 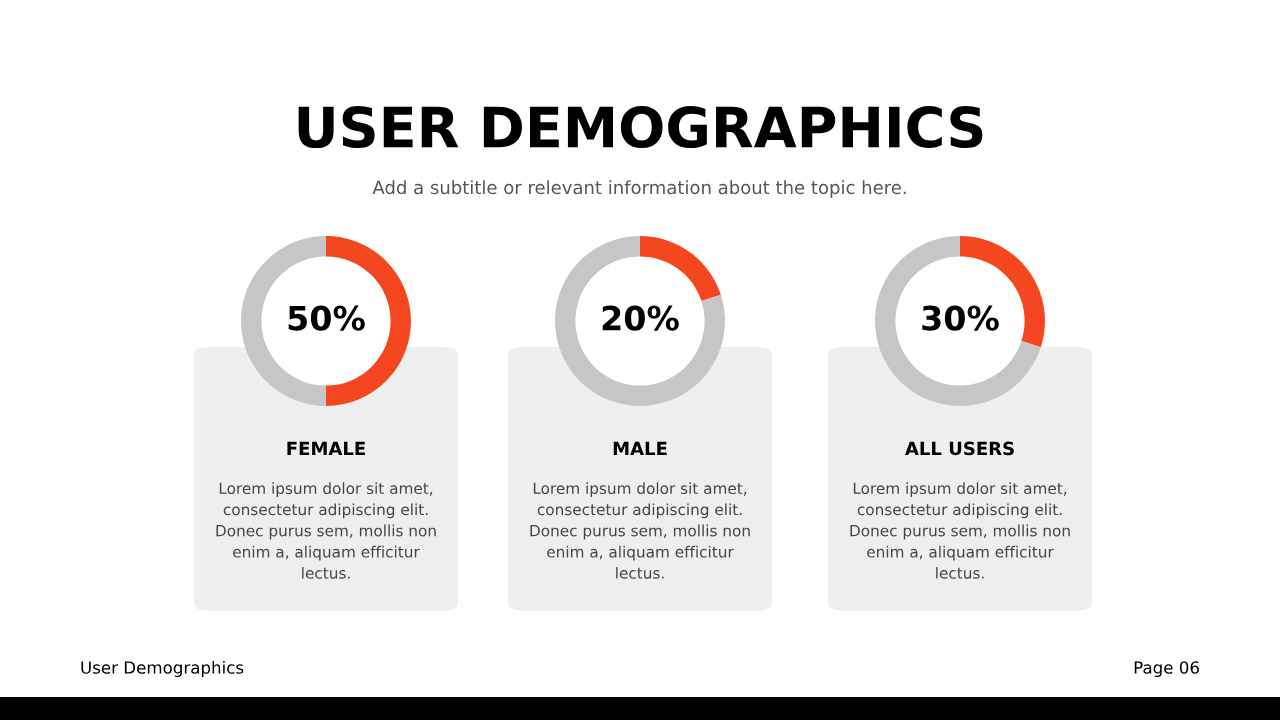 What do you see at coordinates (1166, 669) in the screenshot?
I see `text: Page 06` at bounding box center [1166, 669].